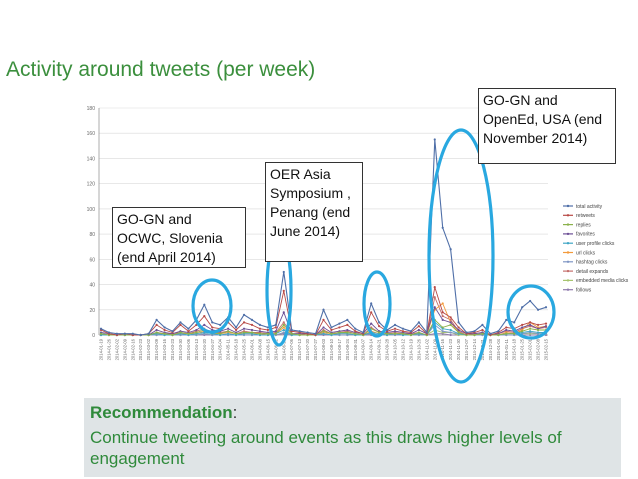 This screenshot has width=638, height=479. Describe the element at coordinates (220, 349) in the screenshot. I see `x-tick-label: 2014-05-04` at that location.